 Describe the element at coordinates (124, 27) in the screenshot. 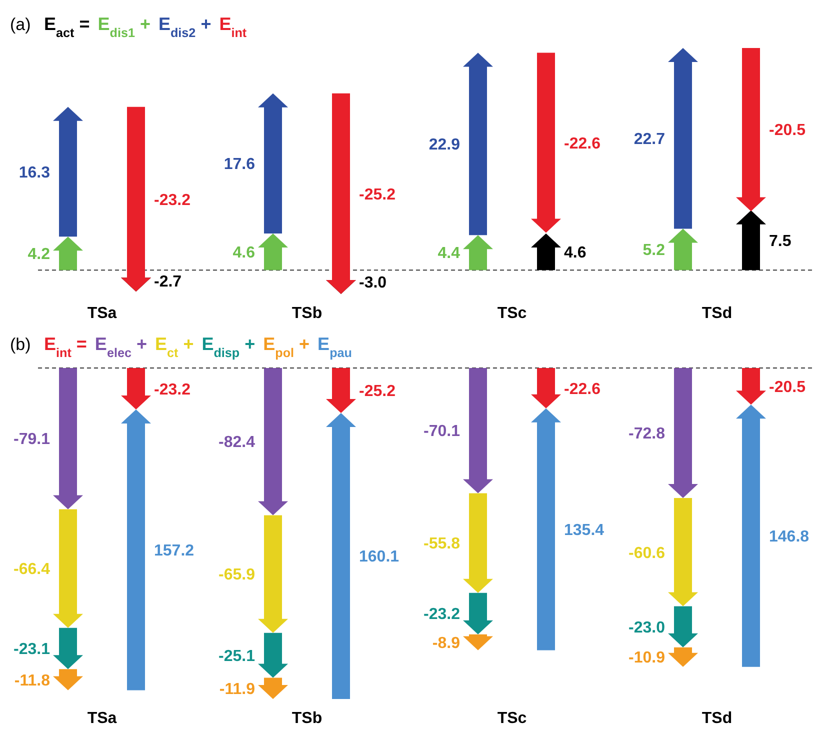

I see `legend-label: E$_{dis1}$ +` at that location.